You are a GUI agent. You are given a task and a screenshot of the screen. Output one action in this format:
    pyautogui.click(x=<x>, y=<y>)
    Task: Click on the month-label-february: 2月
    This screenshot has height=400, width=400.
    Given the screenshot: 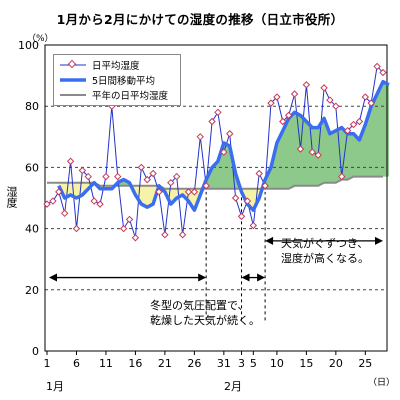 What is the action you would take?
    pyautogui.click(x=233, y=386)
    